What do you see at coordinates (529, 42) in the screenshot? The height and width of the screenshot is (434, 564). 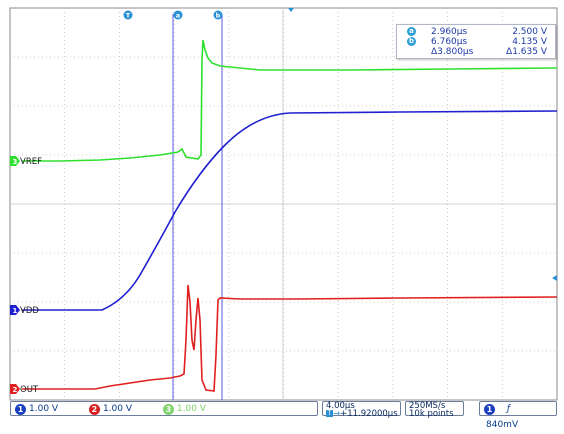 I see `cursor-b-voltage: 4.135 V` at bounding box center [529, 42].